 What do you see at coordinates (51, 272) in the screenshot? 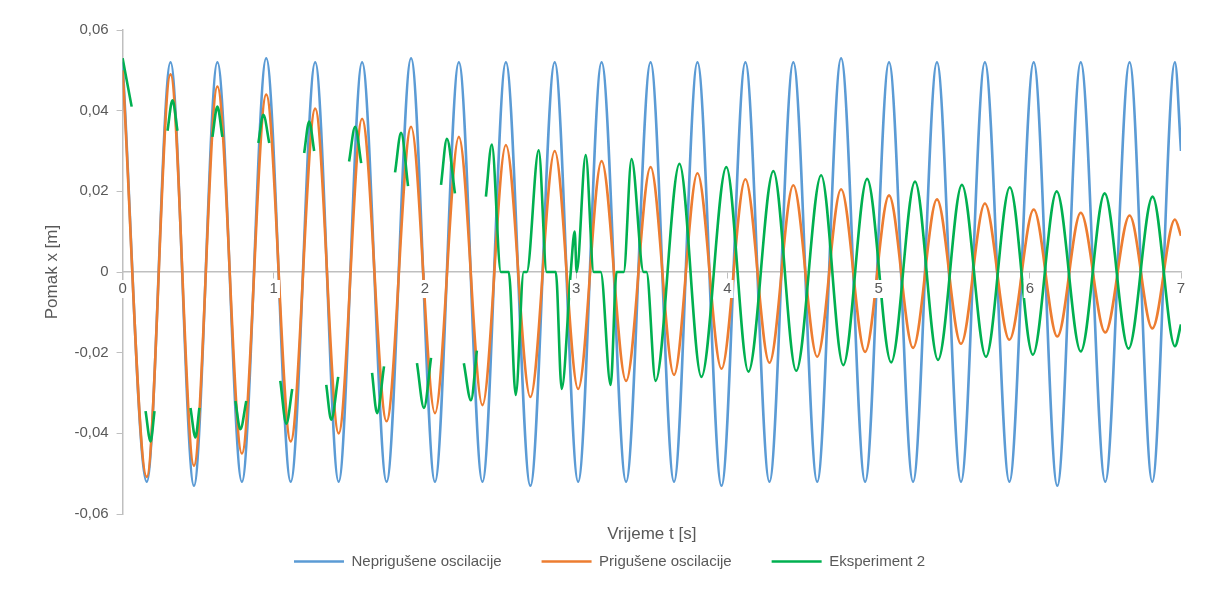
I see `y-axis-title: Pomak x [m]` at bounding box center [51, 272].